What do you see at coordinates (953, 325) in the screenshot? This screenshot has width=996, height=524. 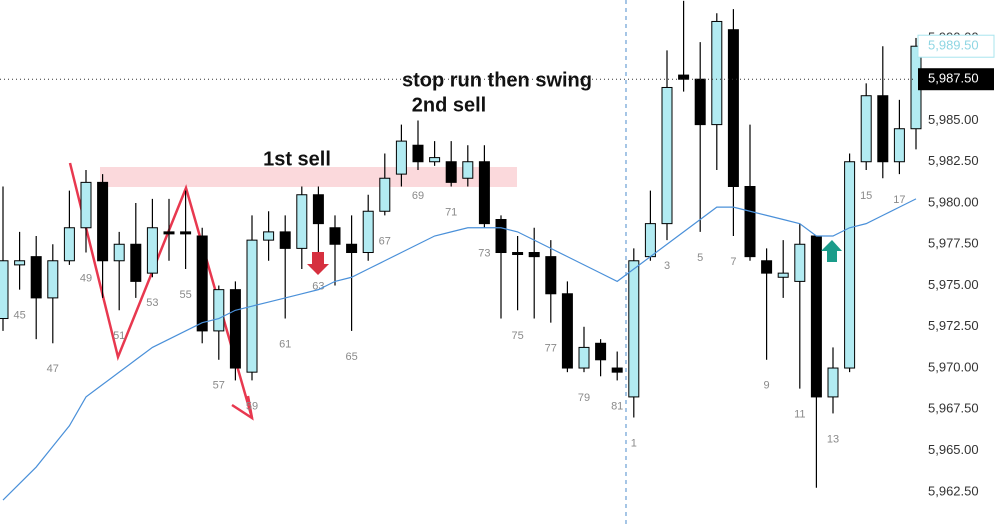 I see `y-tick-label: 5,972.50` at bounding box center [953, 325].